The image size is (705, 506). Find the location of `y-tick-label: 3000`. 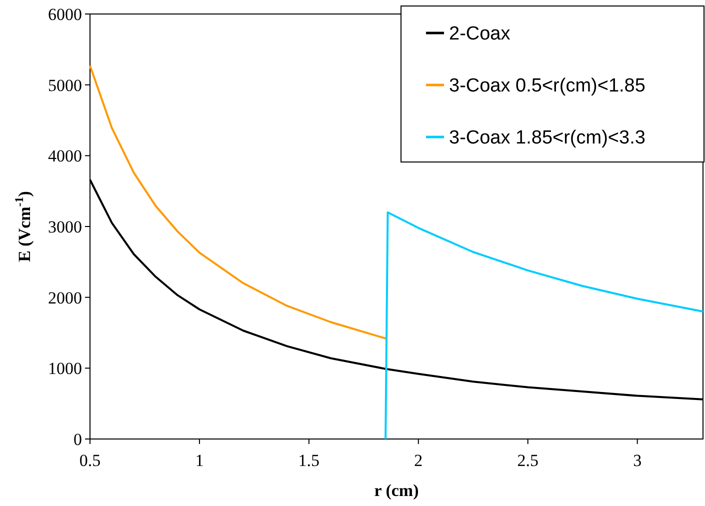

y-tick-label: 3000 is located at coordinates (65, 226).